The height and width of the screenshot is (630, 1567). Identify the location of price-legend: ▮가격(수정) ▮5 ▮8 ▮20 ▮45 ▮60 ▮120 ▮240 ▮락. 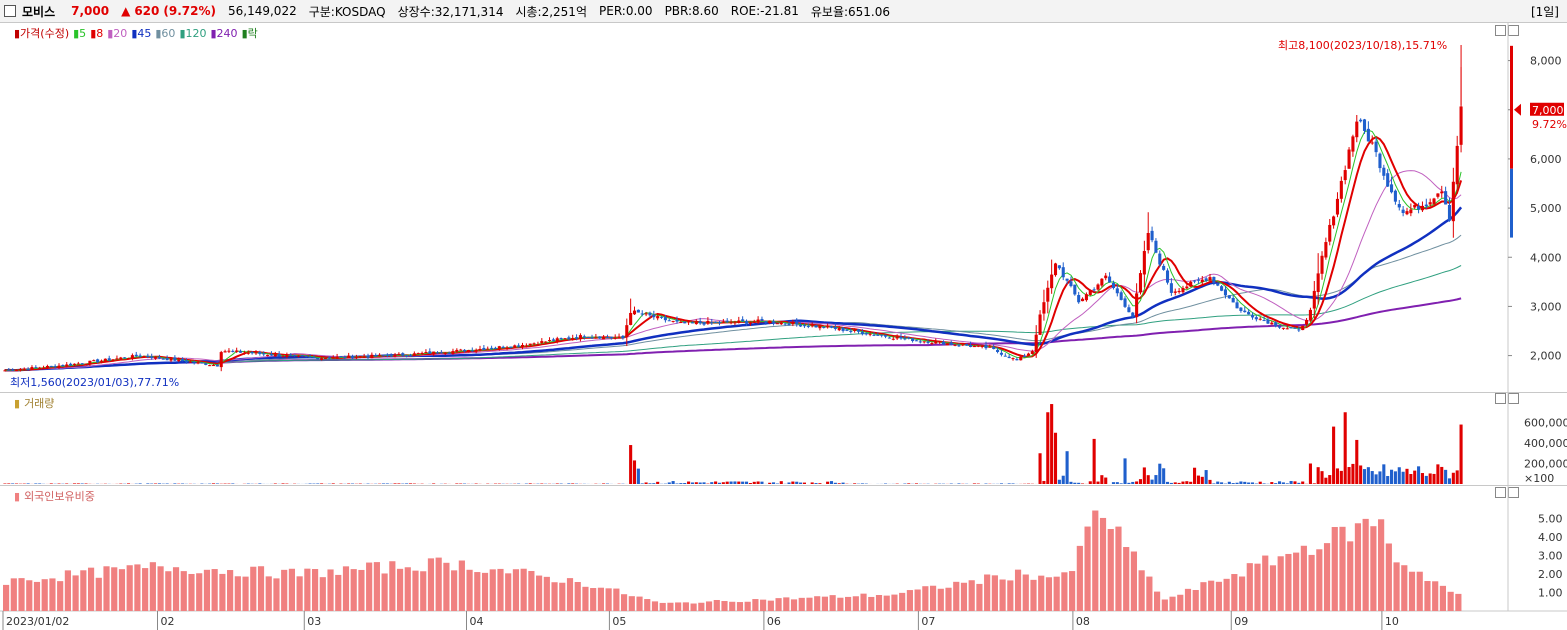
(138, 33).